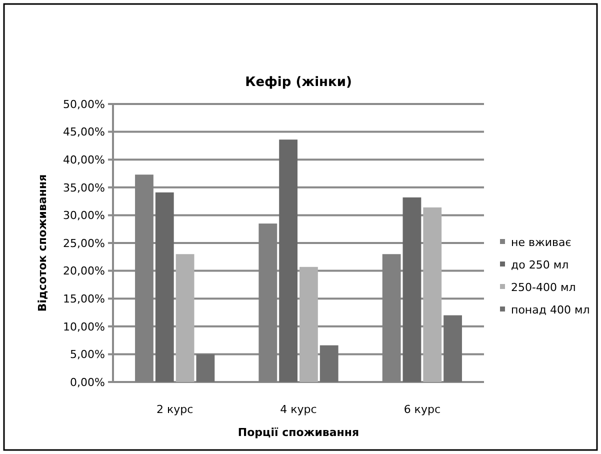 This screenshot has width=601, height=454. What do you see at coordinates (298, 82) in the screenshot?
I see `chart-title: Кефір (жінки)` at bounding box center [298, 82].